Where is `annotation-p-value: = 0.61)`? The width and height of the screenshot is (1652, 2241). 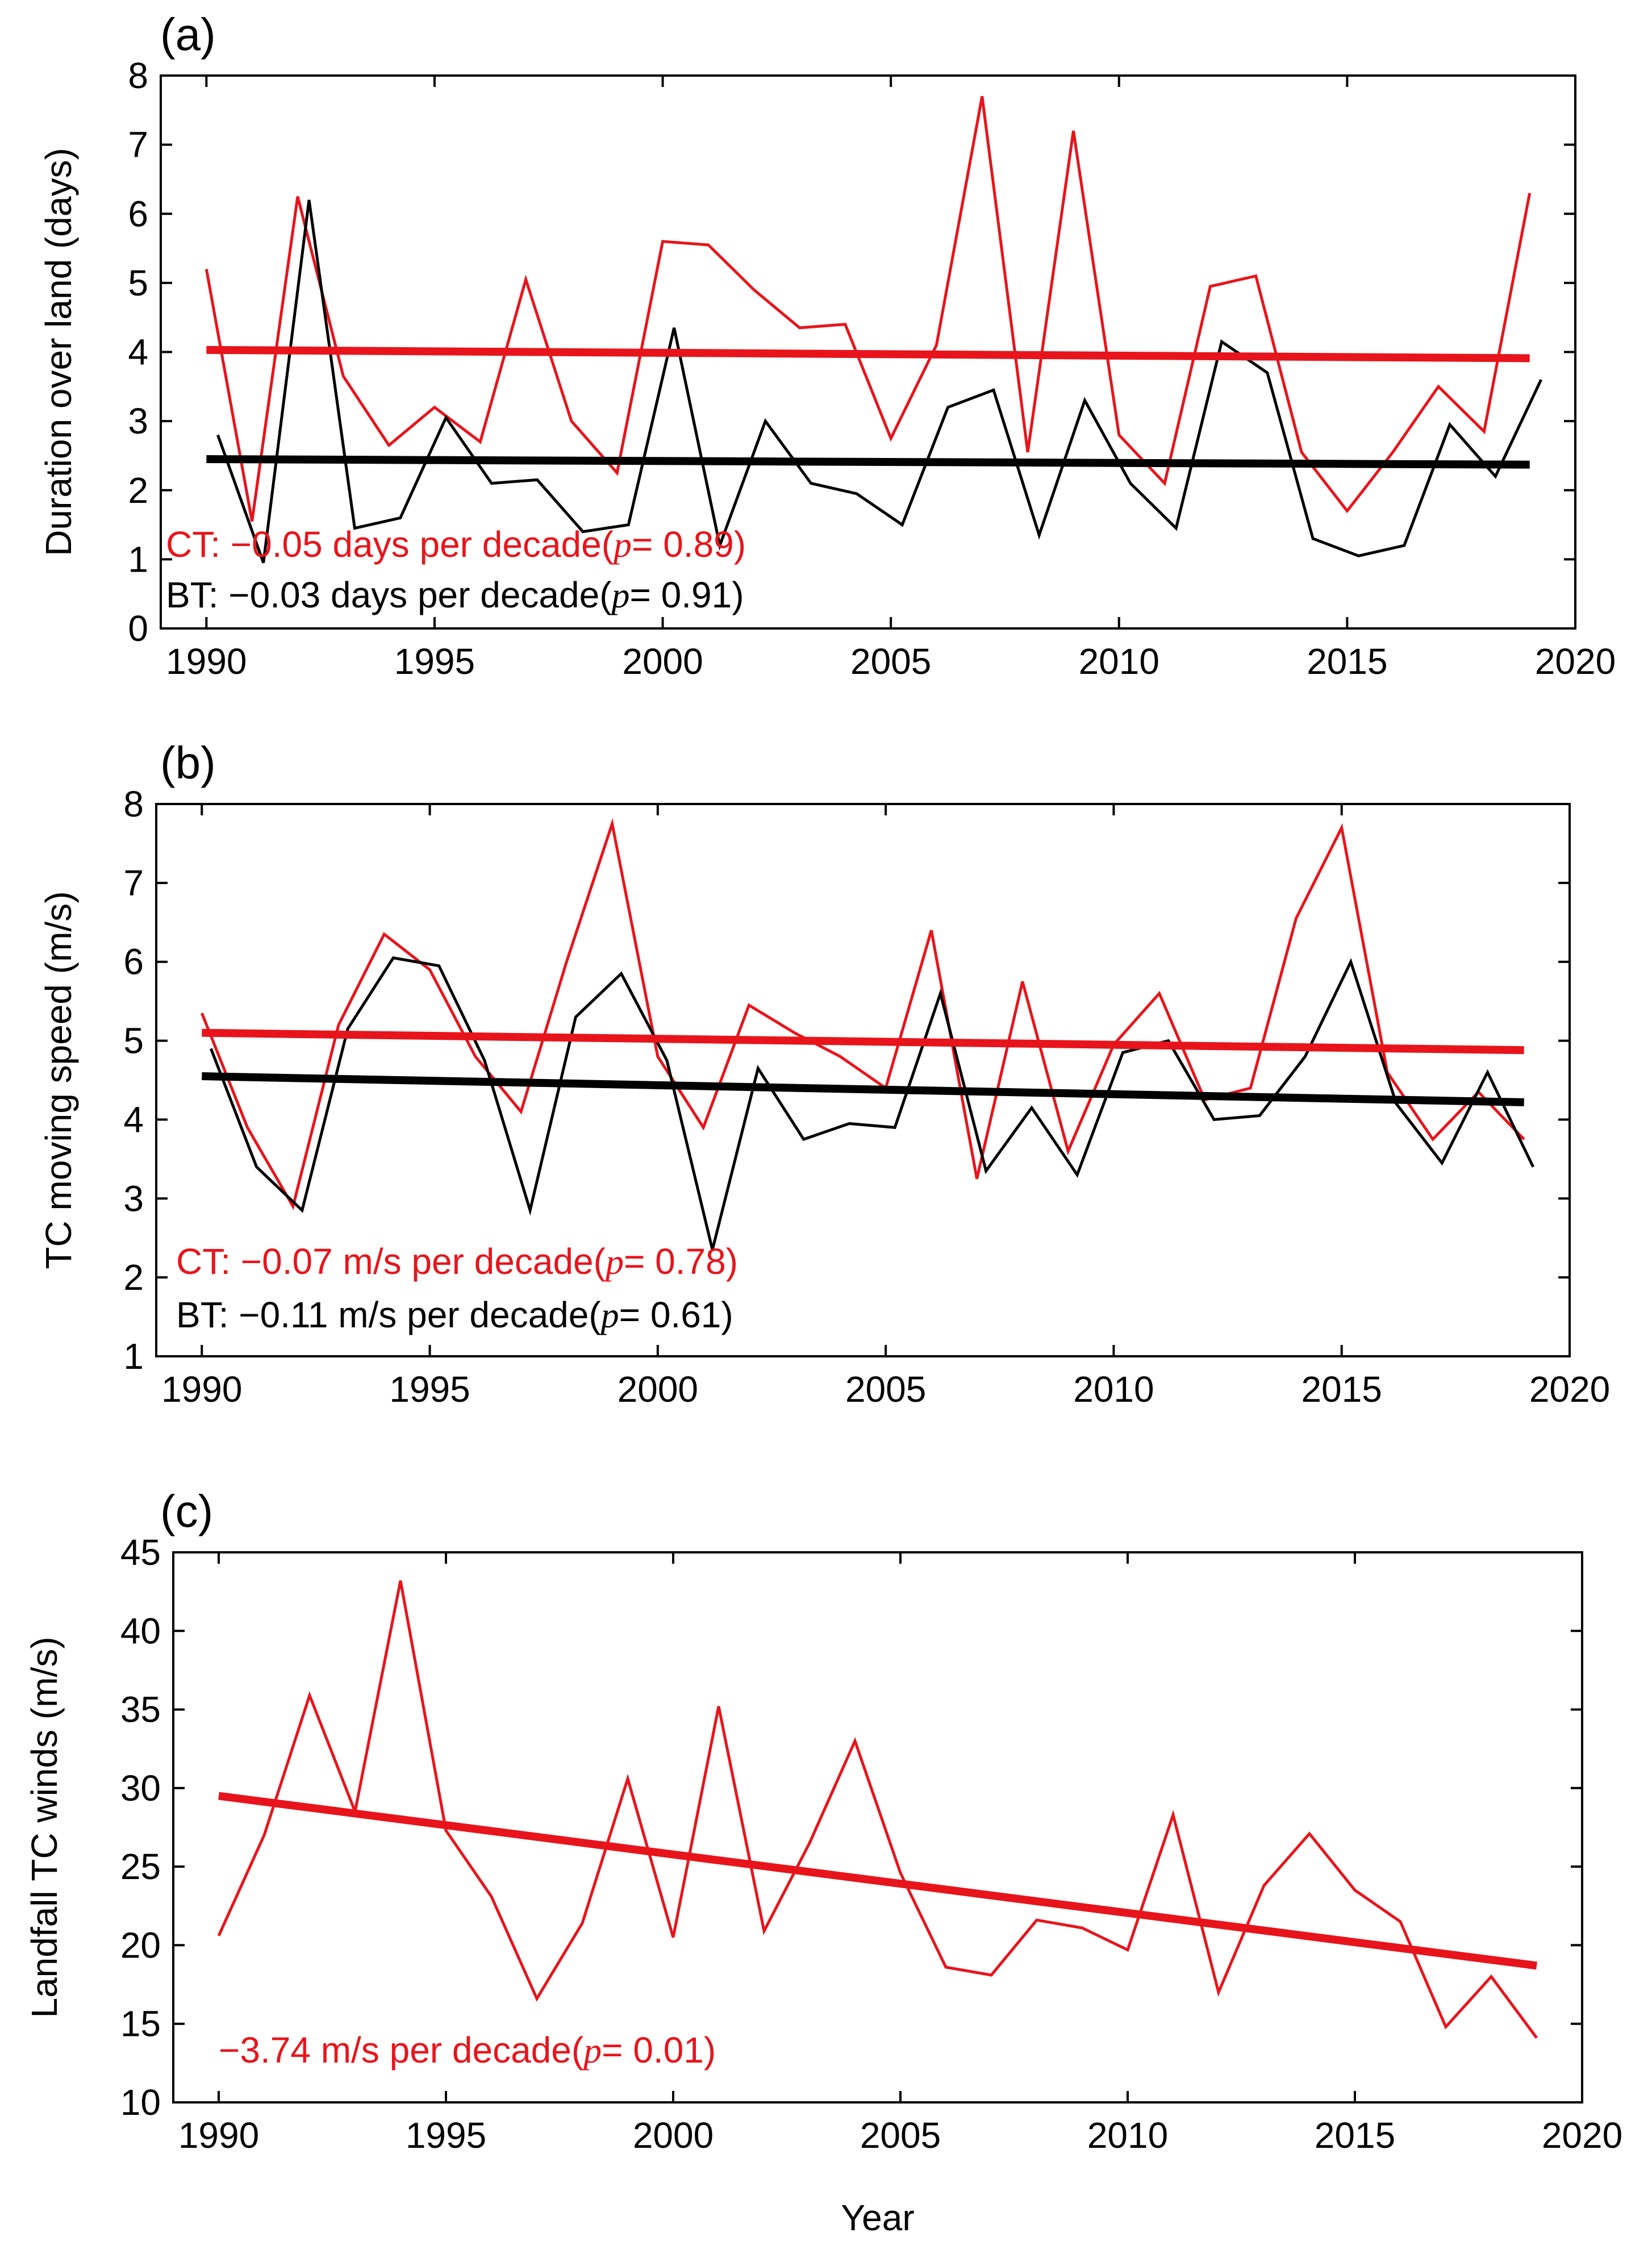 annotation-p-value: = 0.61) is located at coordinates (676, 1314).